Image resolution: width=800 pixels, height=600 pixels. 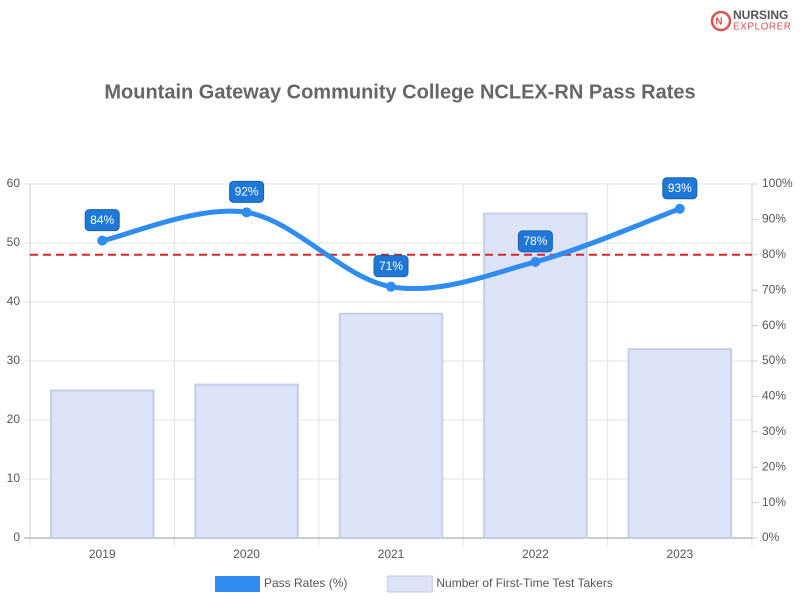 I want to click on y-tick-label: 10, so click(x=14, y=478).